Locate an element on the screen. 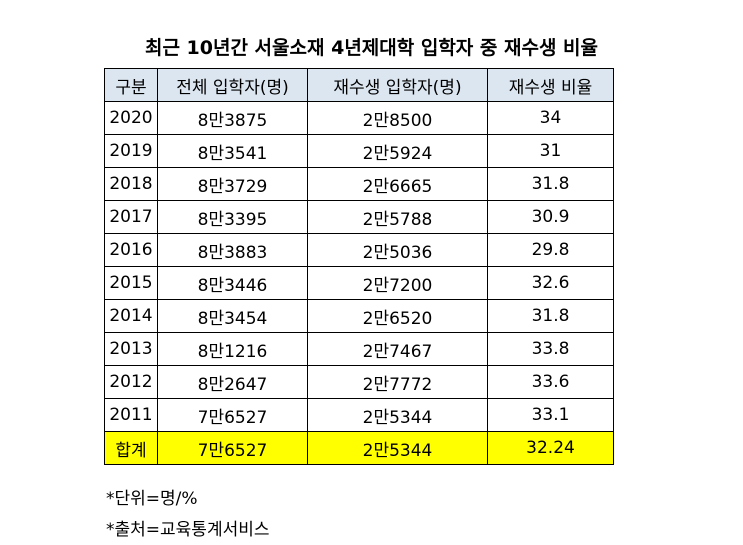  cell-year: 2018 is located at coordinates (131, 184).